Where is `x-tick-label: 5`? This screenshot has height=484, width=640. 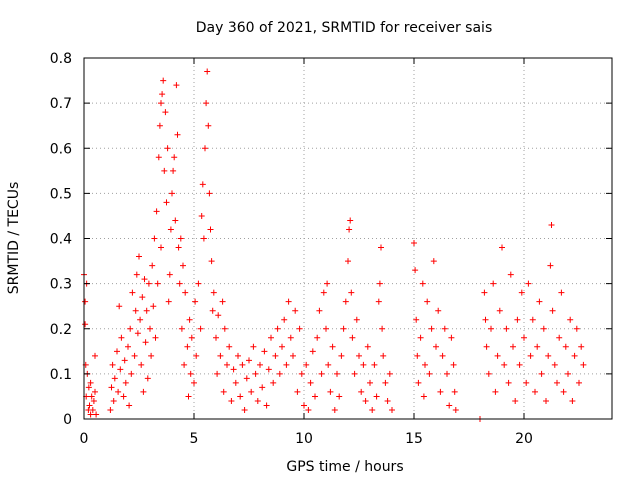
x-tick-label: 5 is located at coordinates (194, 439).